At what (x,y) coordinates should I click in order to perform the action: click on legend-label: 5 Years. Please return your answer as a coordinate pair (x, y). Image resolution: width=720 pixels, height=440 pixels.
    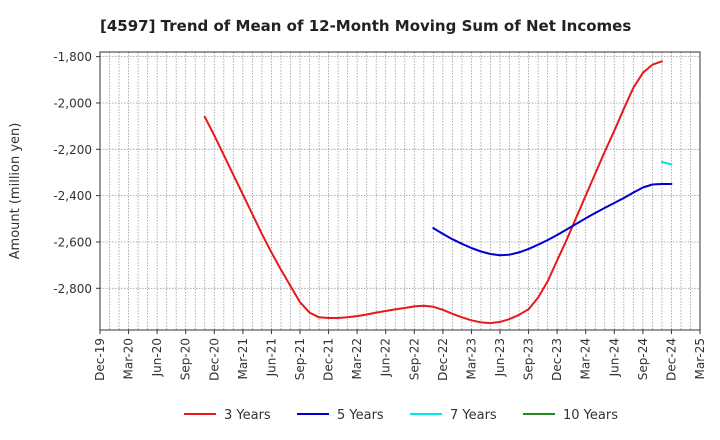
    Looking at the image, I should click on (360, 415).